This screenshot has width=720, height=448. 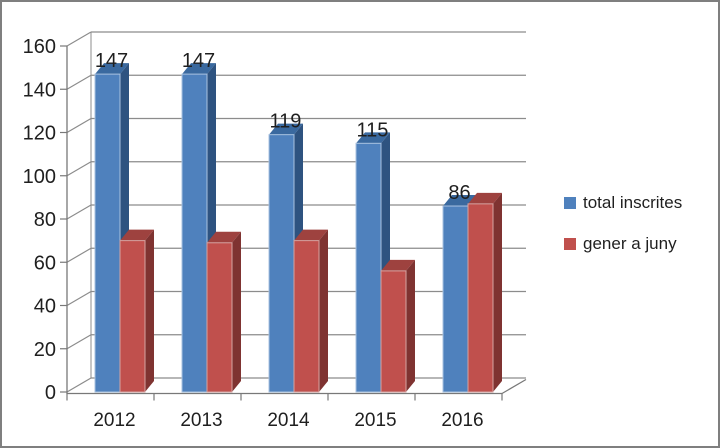 I want to click on legend-label-gener-a-juny: gener a juny, so click(x=630, y=243).